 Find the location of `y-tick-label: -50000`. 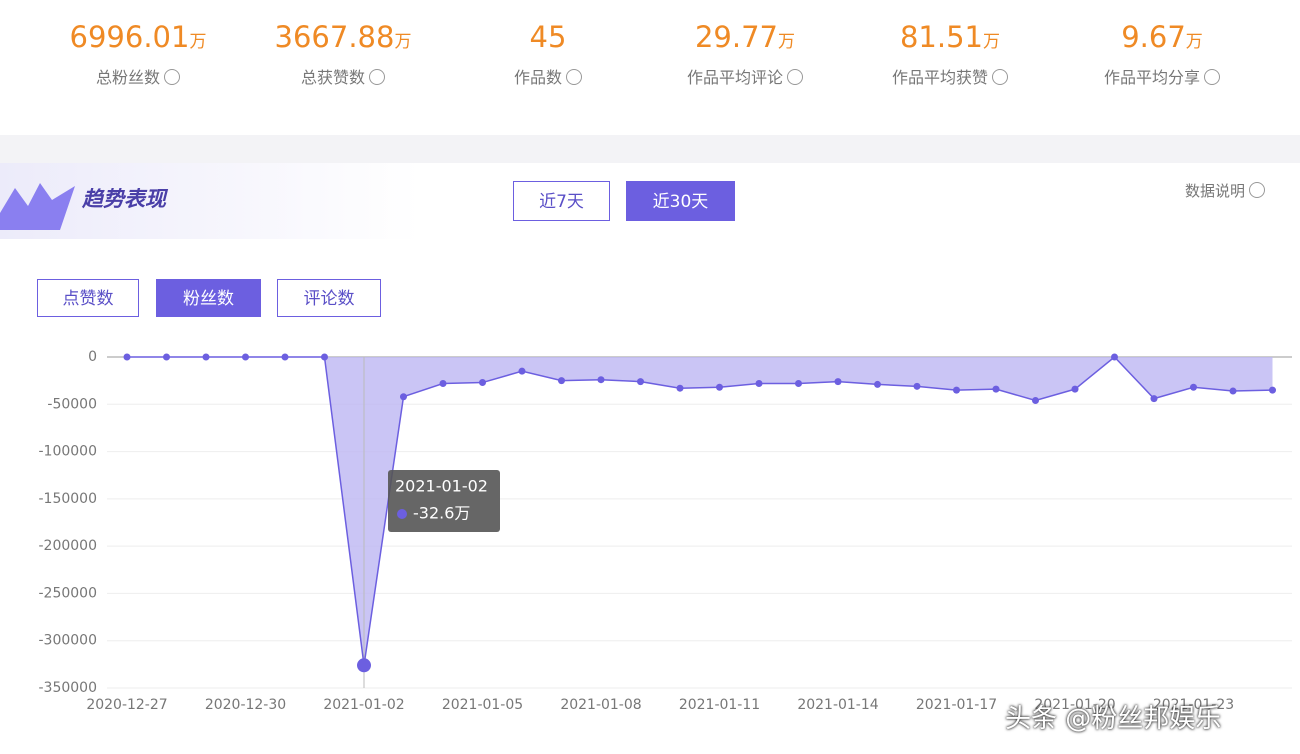

y-tick-label: -50000 is located at coordinates (72, 404).